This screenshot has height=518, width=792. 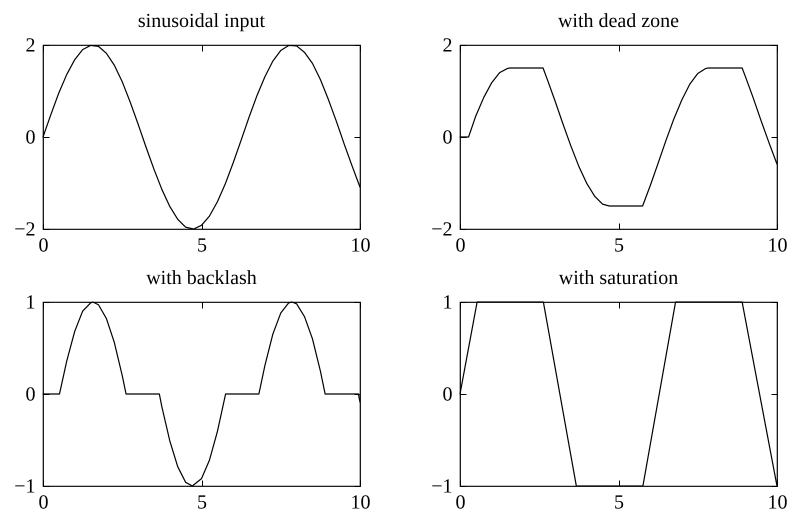 I want to click on chart-title: with backlash, so click(x=201, y=278).